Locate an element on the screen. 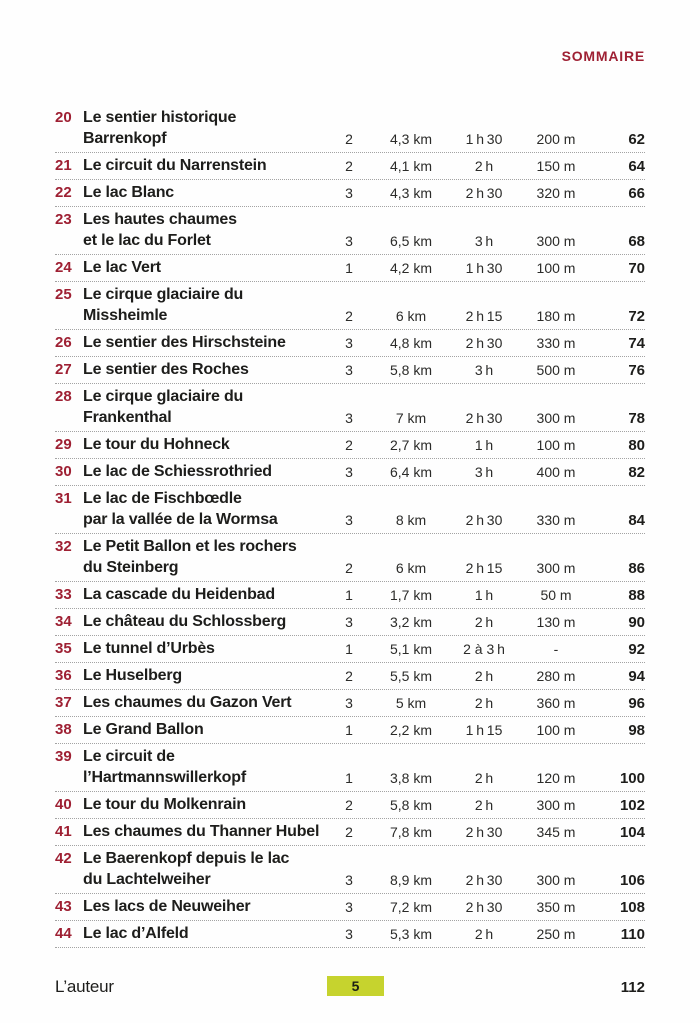 This screenshot has height=1023, width=700. trail-number: 35 is located at coordinates (63, 648).